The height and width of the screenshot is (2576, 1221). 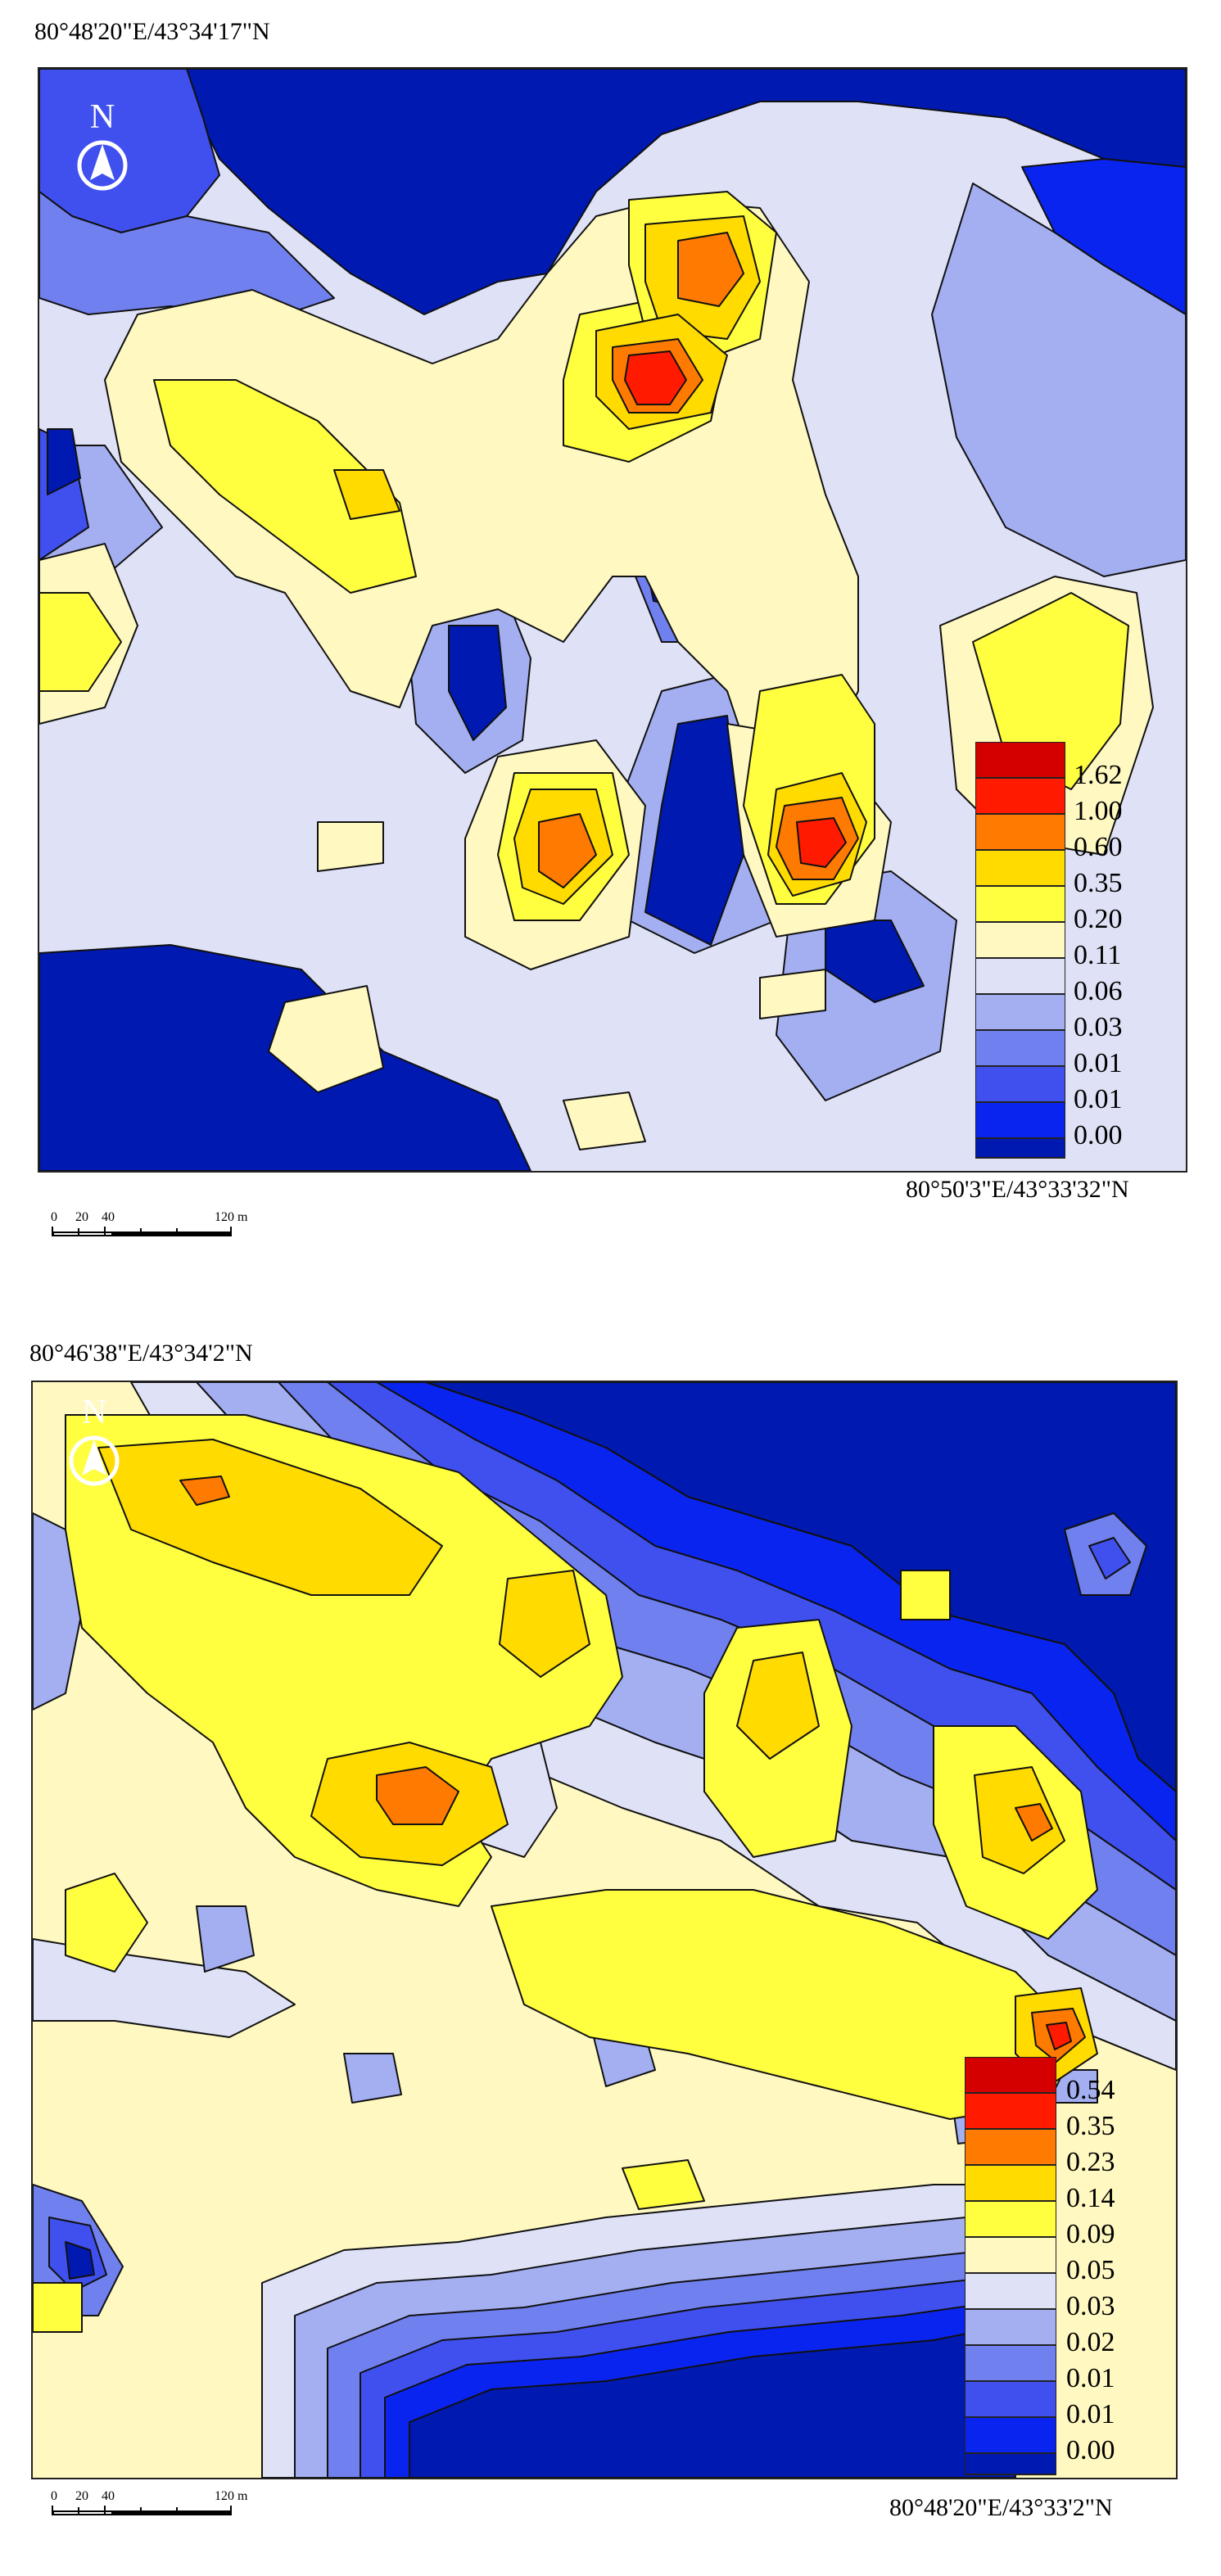 I want to click on map2-legend-label: 0.35, so click(x=1090, y=2126).